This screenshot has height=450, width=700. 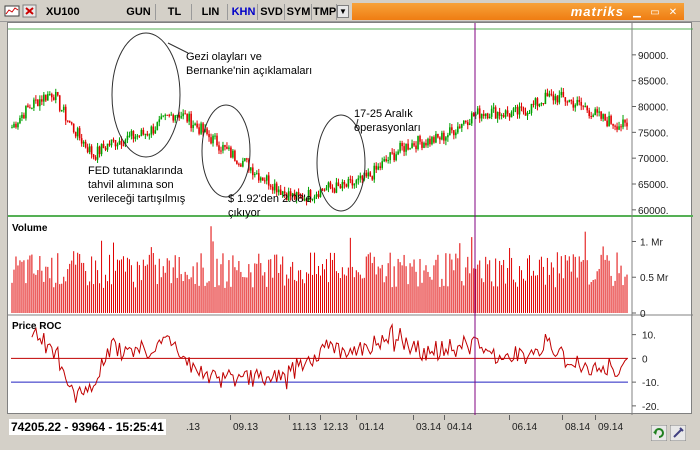 I want to click on close-icon: ✕, so click(x=673, y=12).